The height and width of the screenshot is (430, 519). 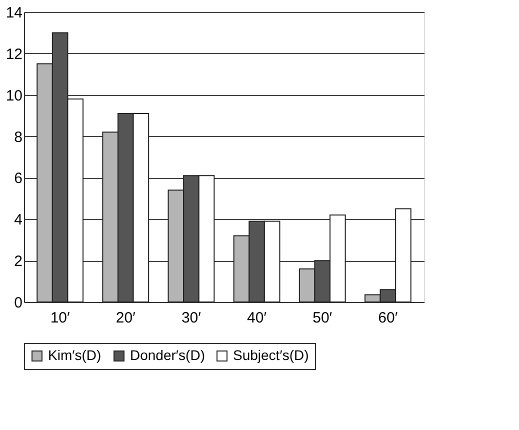 What do you see at coordinates (75, 355) in the screenshot?
I see `legend-label: Kim′s(D)` at bounding box center [75, 355].